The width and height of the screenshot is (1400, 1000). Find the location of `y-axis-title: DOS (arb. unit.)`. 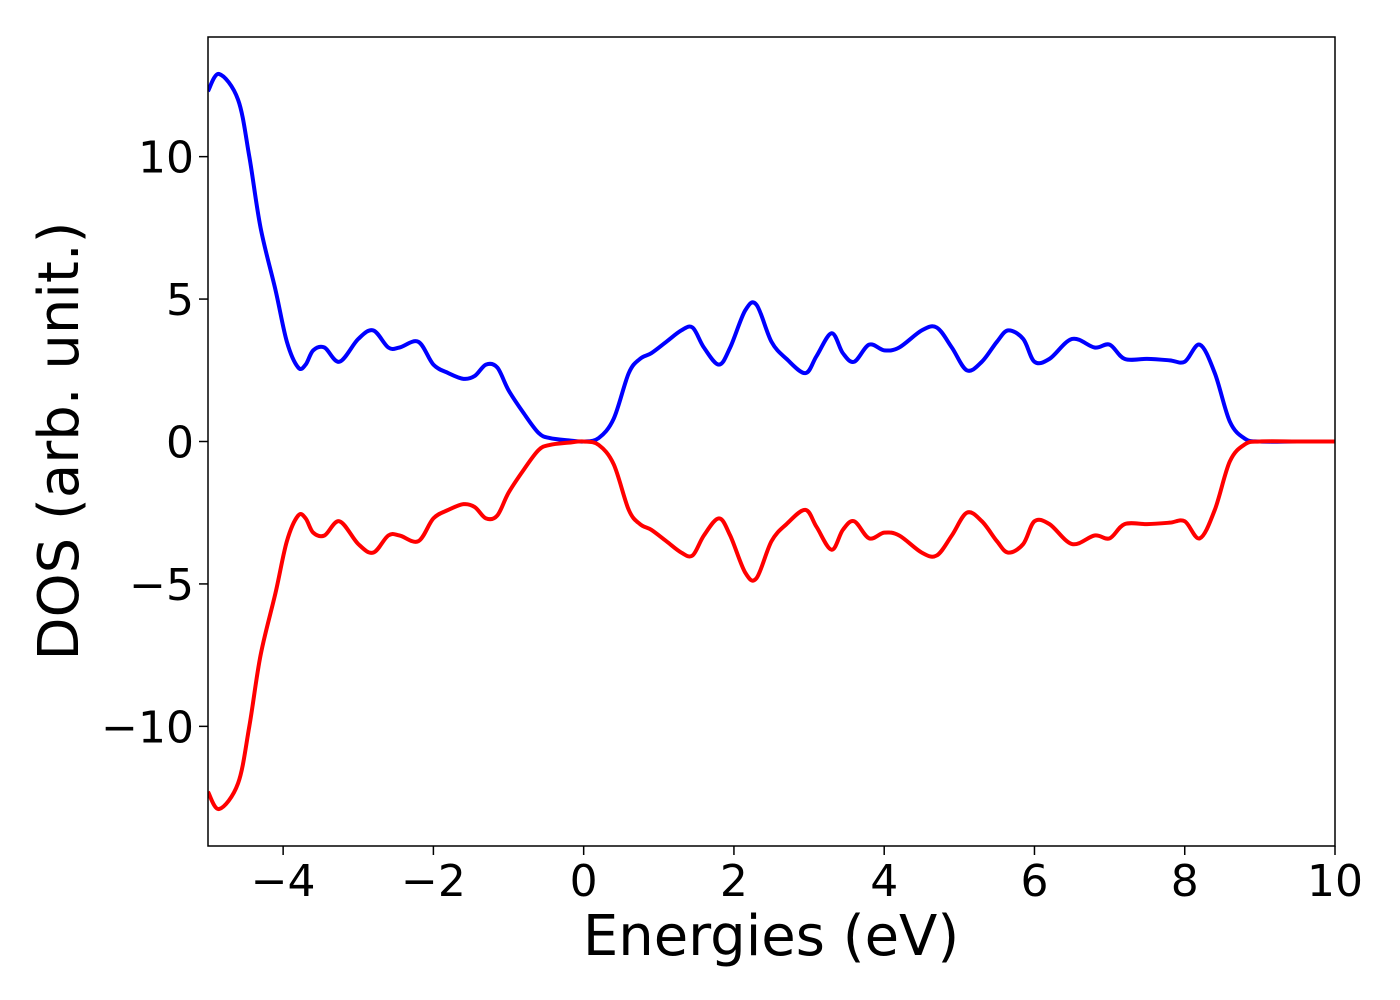

y-axis-title: DOS (arb. unit.) is located at coordinates (59, 440).